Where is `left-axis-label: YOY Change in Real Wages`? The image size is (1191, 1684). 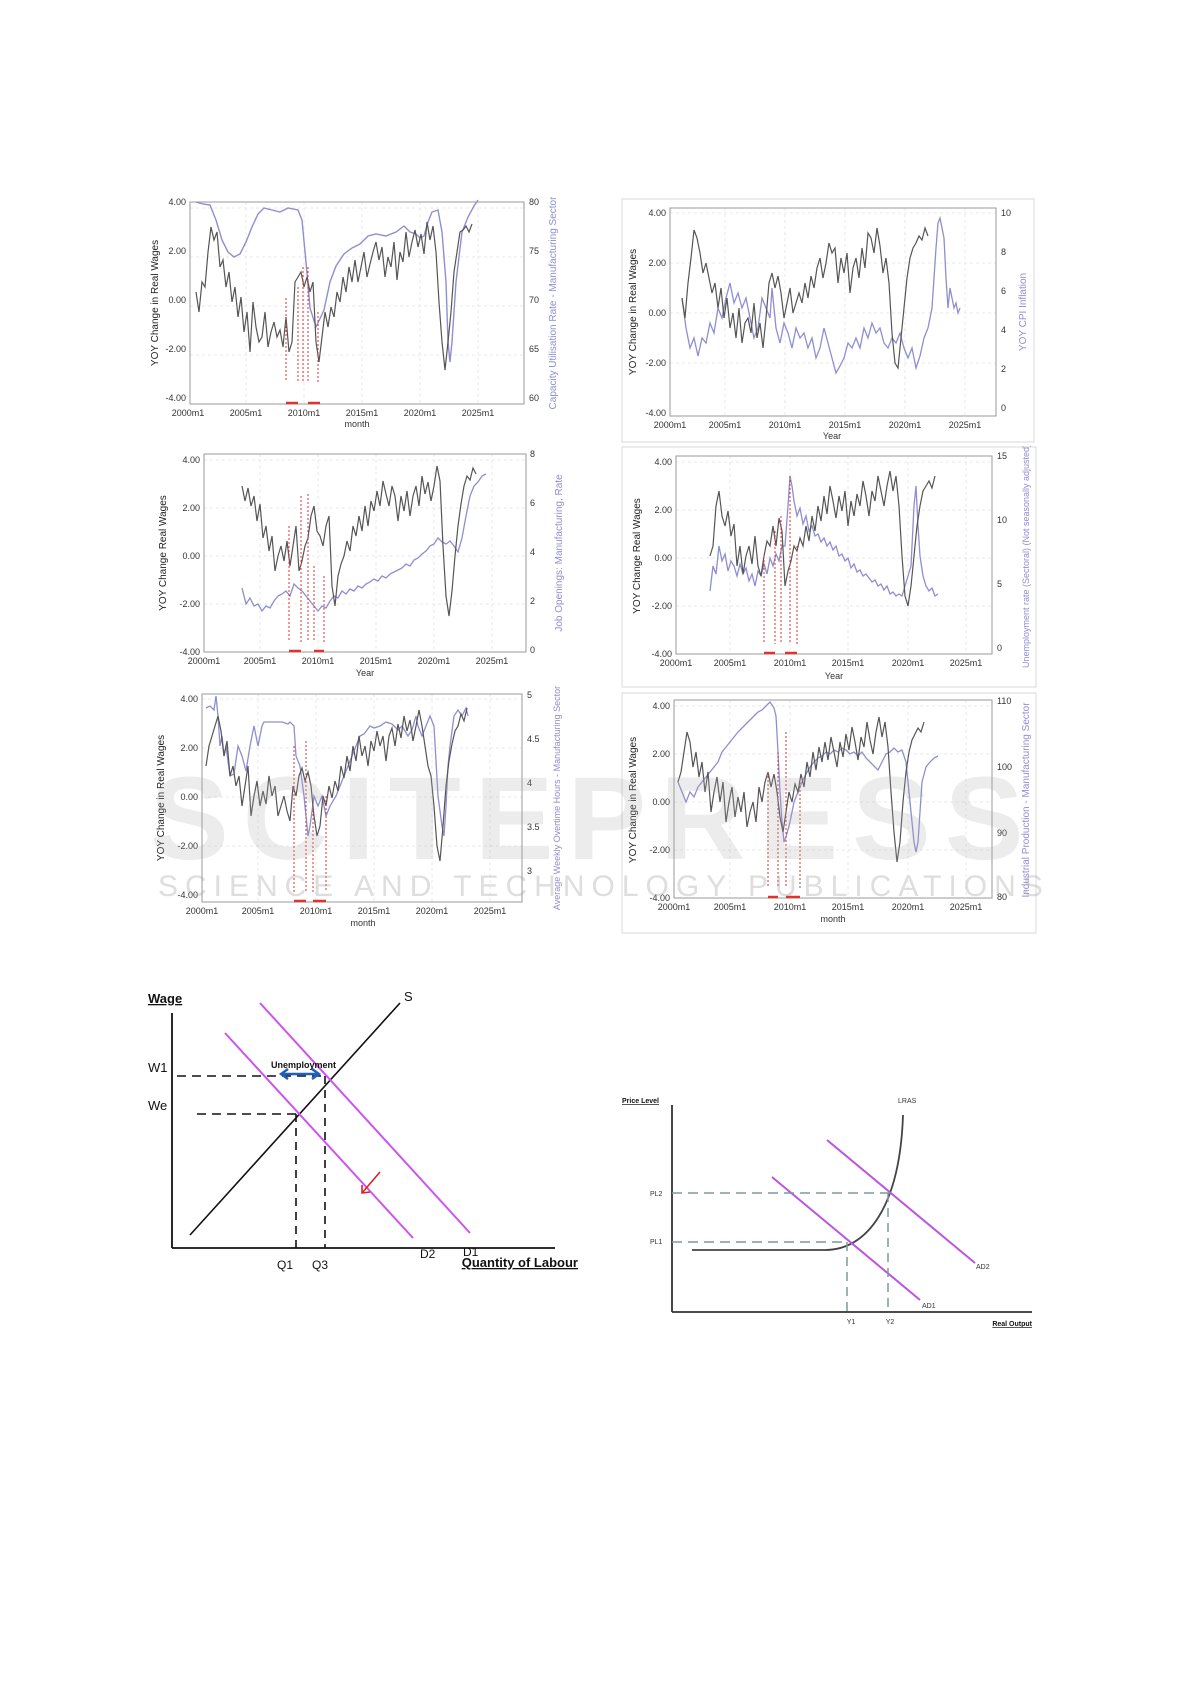
left-axis-label: YOY Change in Real Wages is located at coordinates (161, 798).